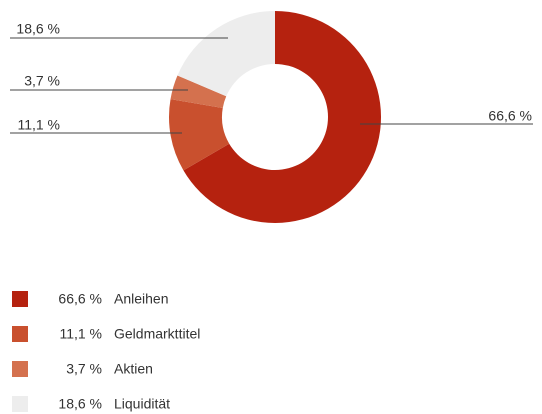 The width and height of the screenshot is (542, 414). What do you see at coordinates (510, 116) in the screenshot?
I see `slice-label: 66,6 %` at bounding box center [510, 116].